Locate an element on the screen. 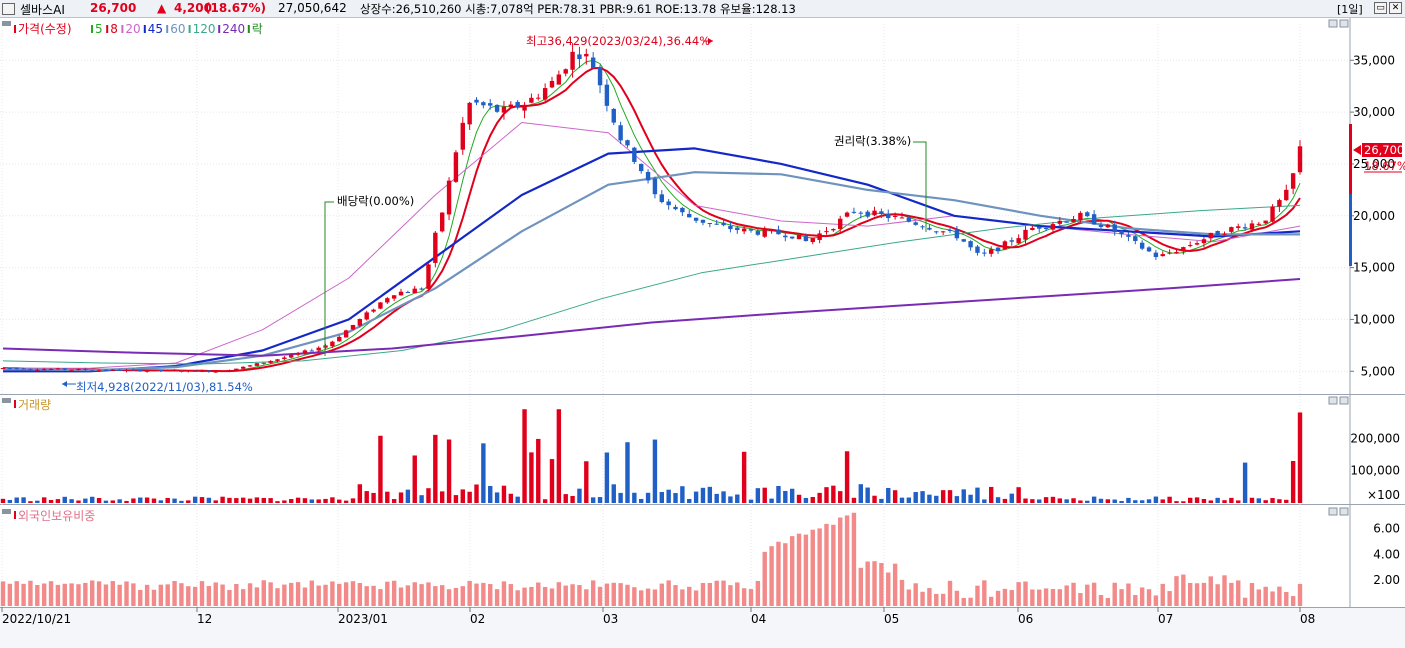  window-icon is located at coordinates (8, 9).